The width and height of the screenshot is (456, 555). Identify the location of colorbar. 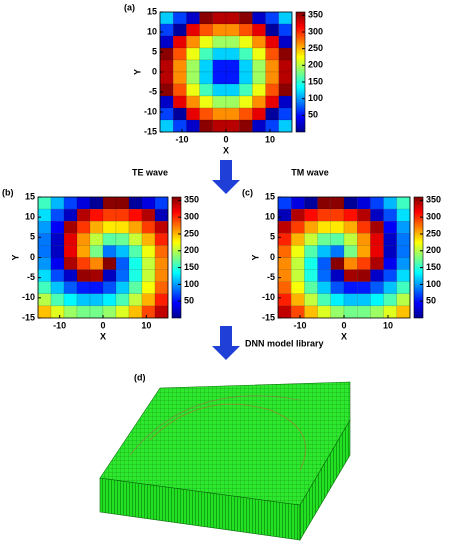
(300, 72).